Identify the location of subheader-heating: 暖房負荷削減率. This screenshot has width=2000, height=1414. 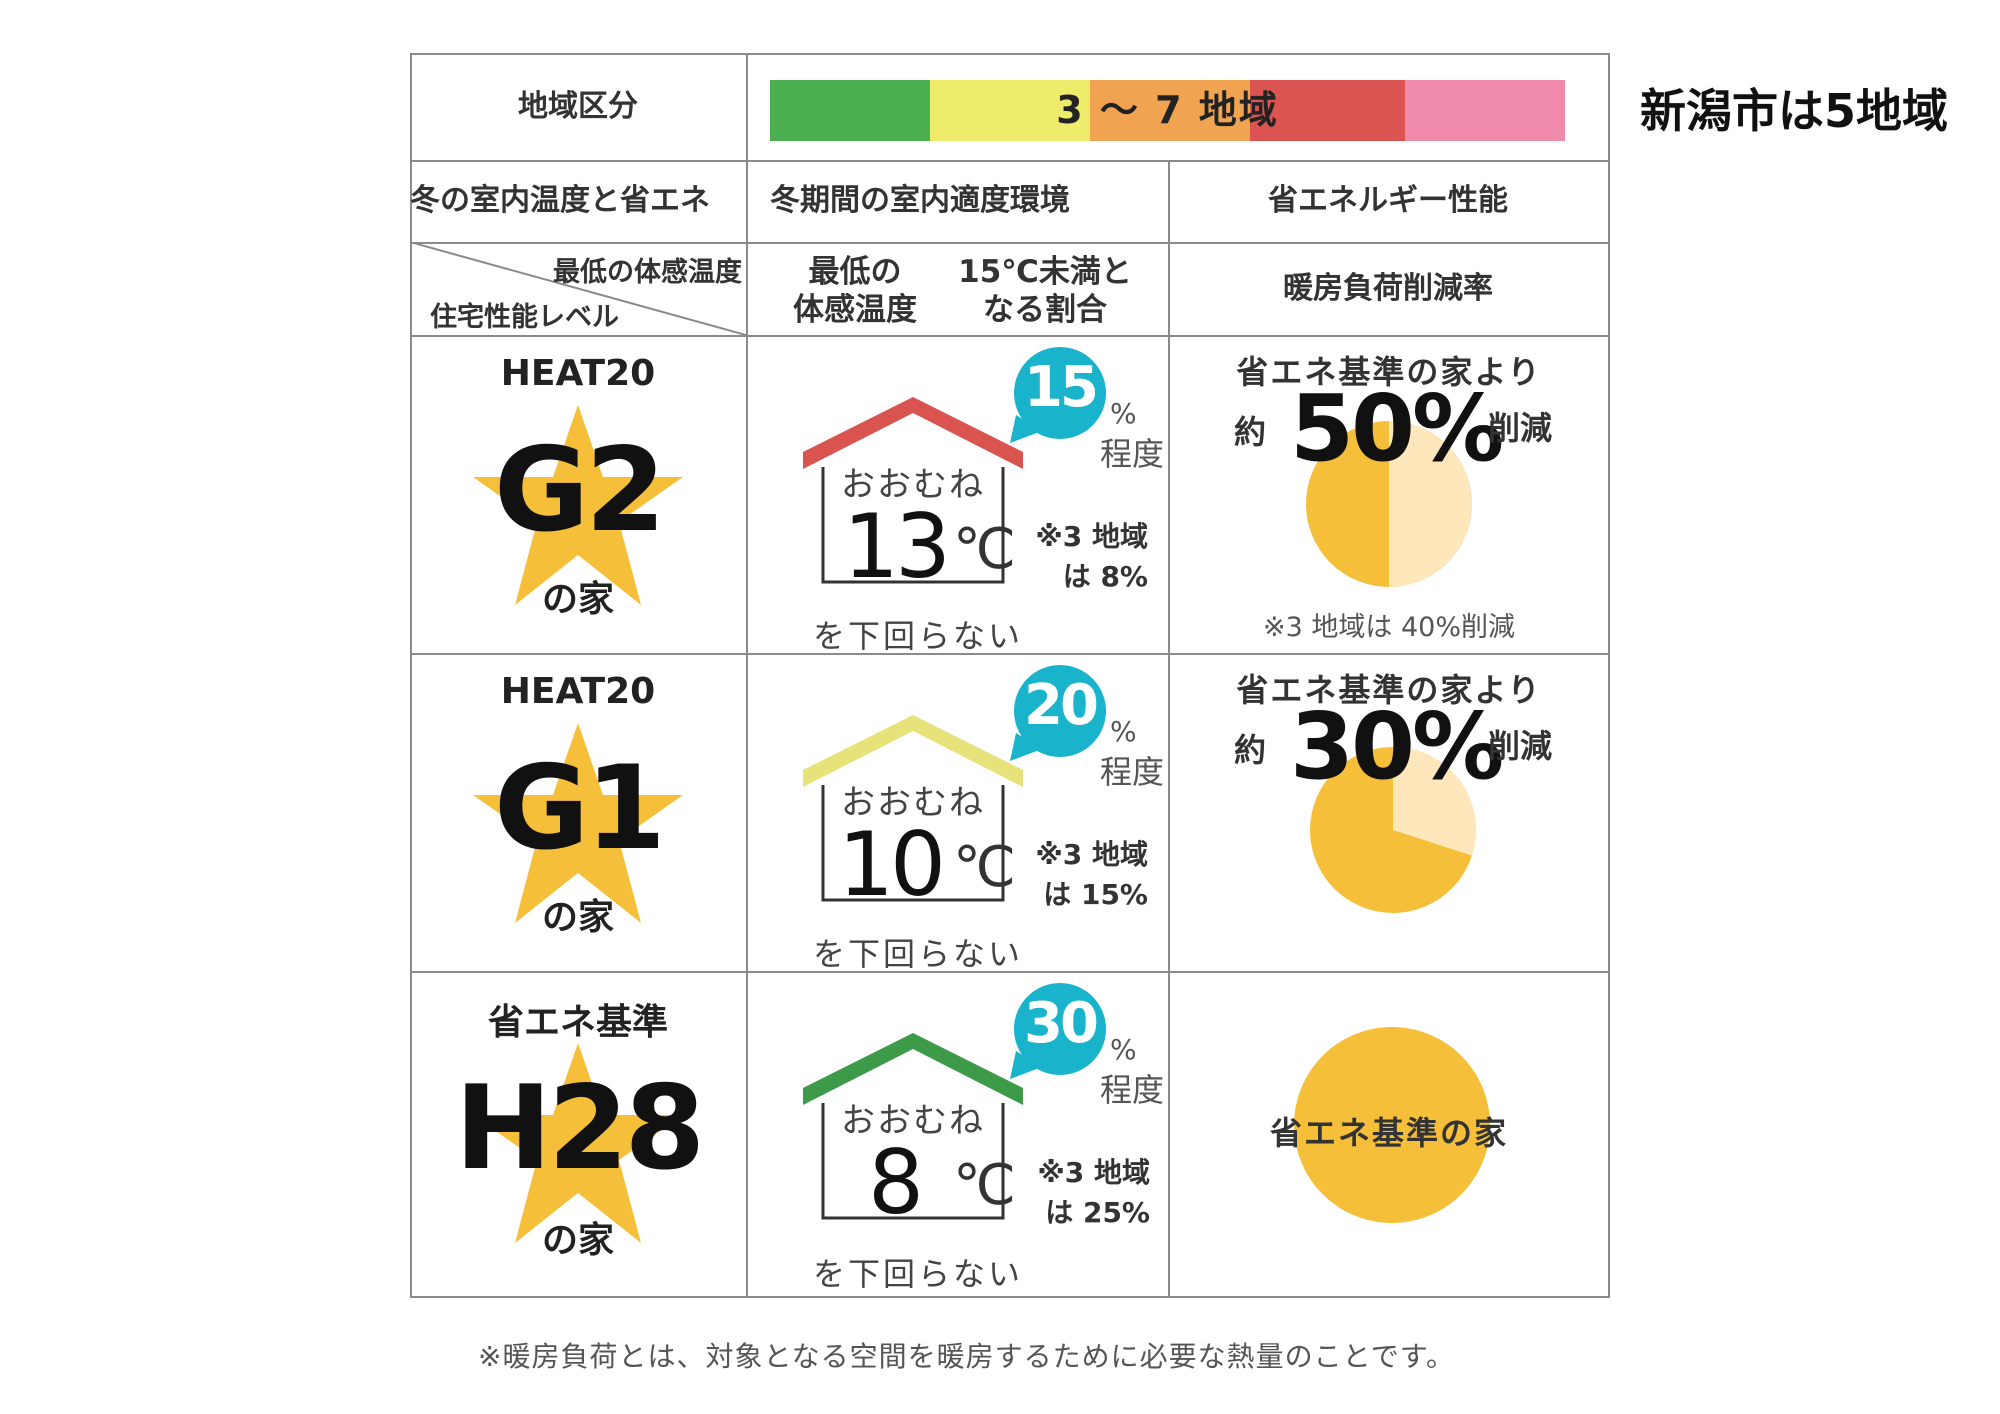
(1388, 288).